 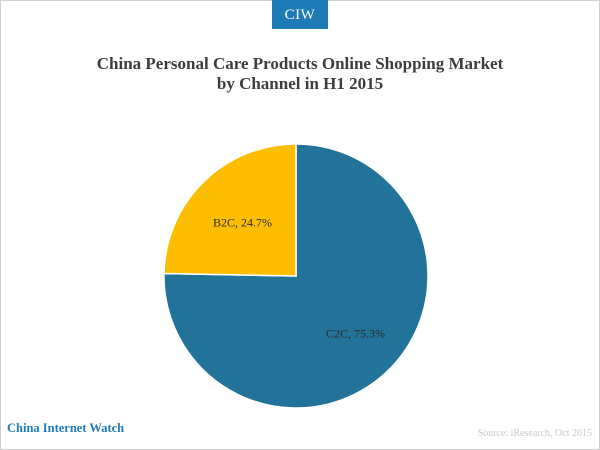 What do you see at coordinates (534, 433) in the screenshot?
I see `source-note: Source: iResearch, Oct 2015` at bounding box center [534, 433].